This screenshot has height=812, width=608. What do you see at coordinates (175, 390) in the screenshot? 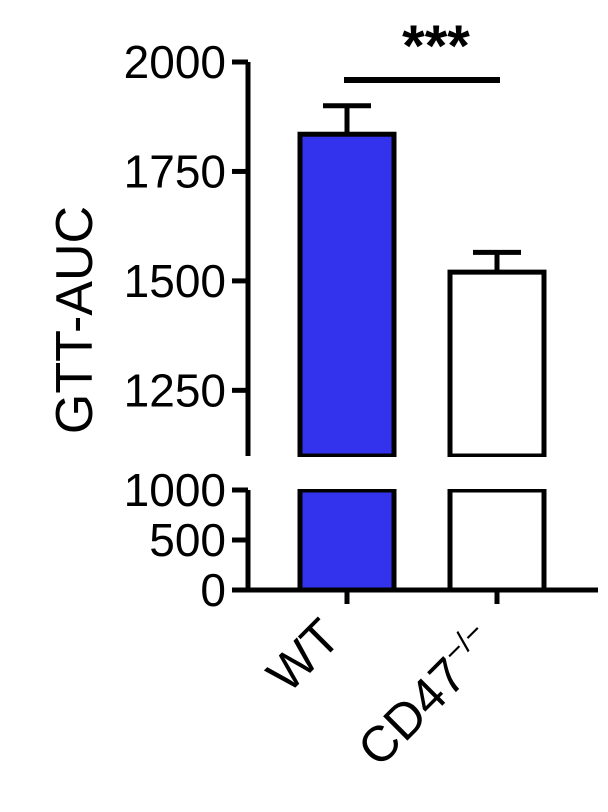
I see `y-tick-label: 1250` at bounding box center [175, 390].